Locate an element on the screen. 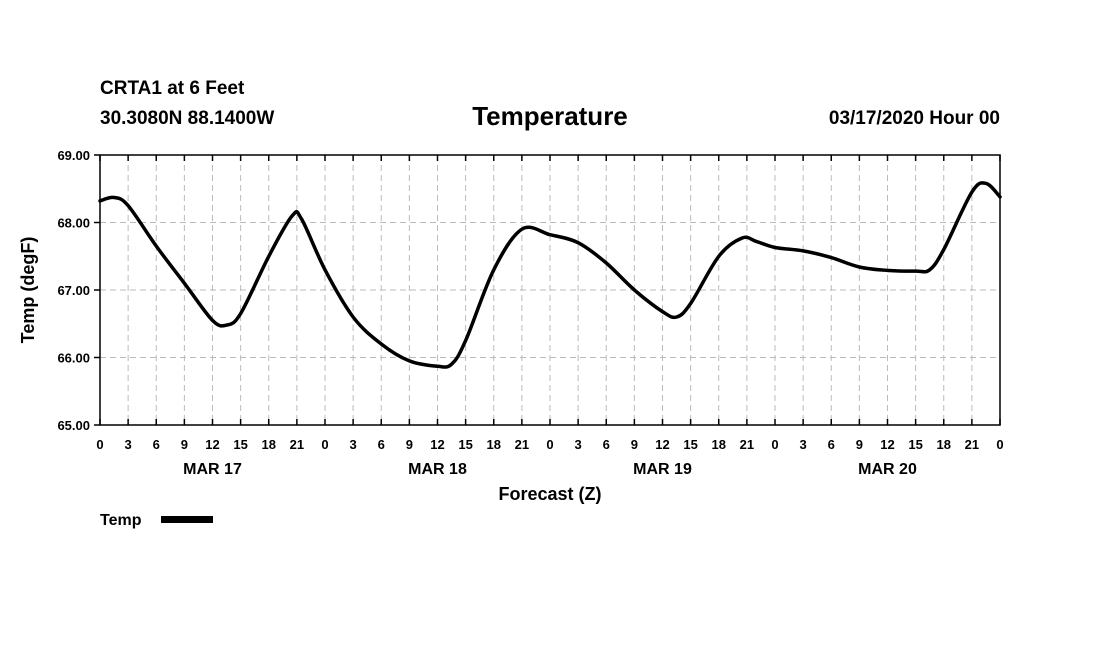 This screenshot has width=1100, height=650. y-tick-label: 66.00 is located at coordinates (73, 358).